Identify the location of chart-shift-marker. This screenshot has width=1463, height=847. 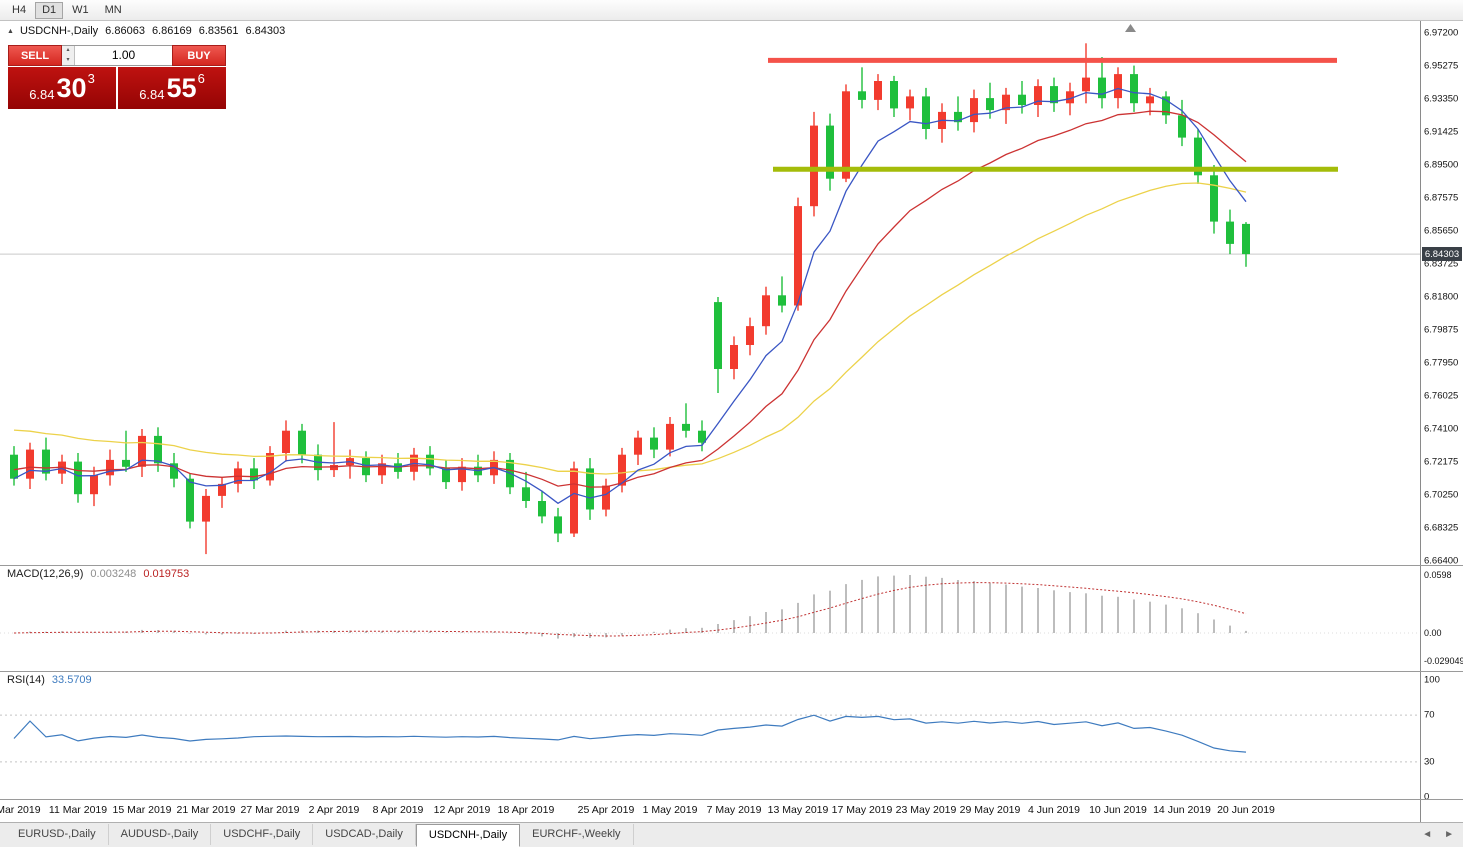
(1130, 28).